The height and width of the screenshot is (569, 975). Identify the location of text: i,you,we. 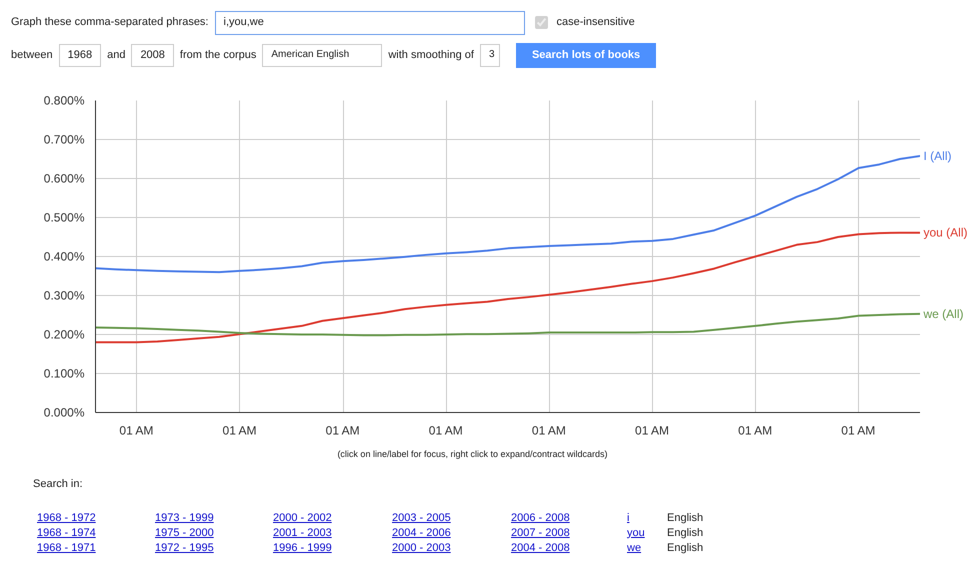
(369, 23).